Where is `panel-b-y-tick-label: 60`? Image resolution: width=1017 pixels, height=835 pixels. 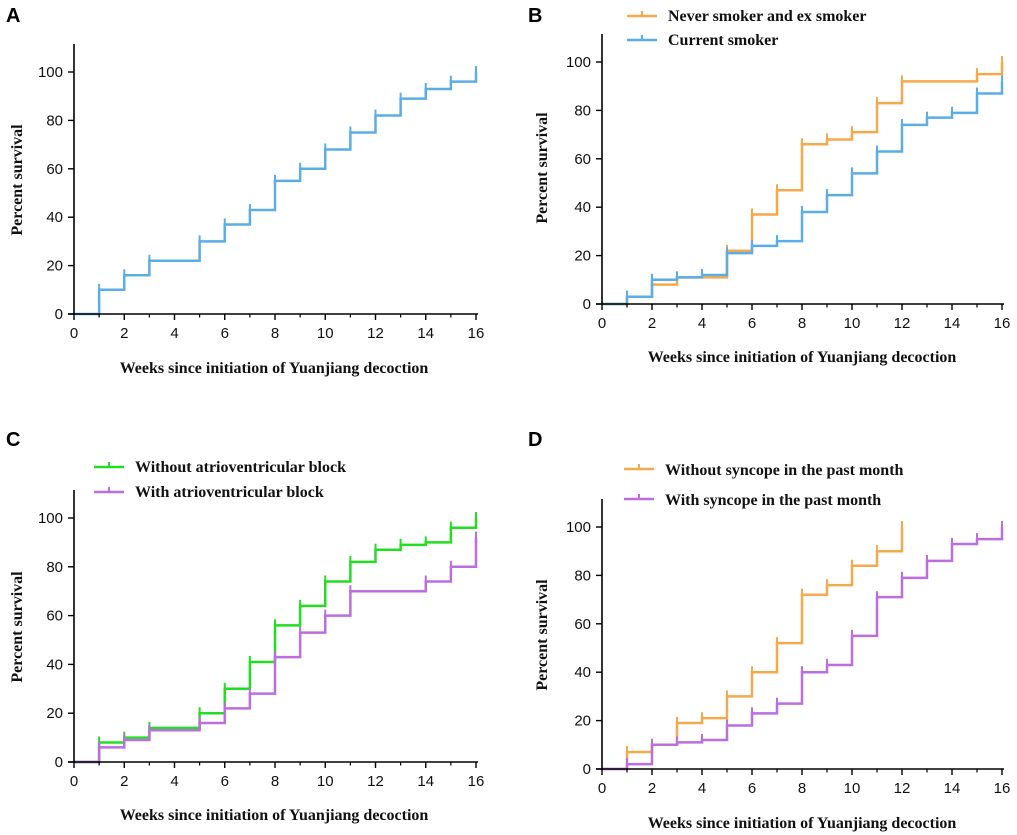
panel-b-y-tick-label: 60 is located at coordinates (582, 159).